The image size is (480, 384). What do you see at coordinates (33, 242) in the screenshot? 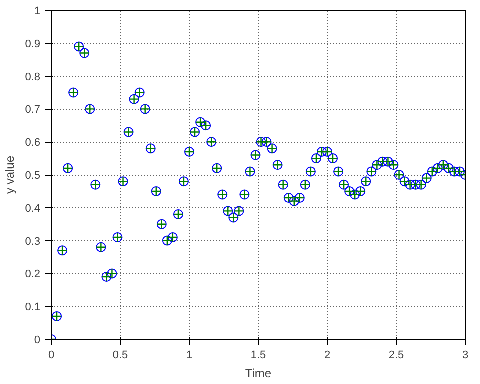
I see `y-tick-label: 0.3` at bounding box center [33, 242].